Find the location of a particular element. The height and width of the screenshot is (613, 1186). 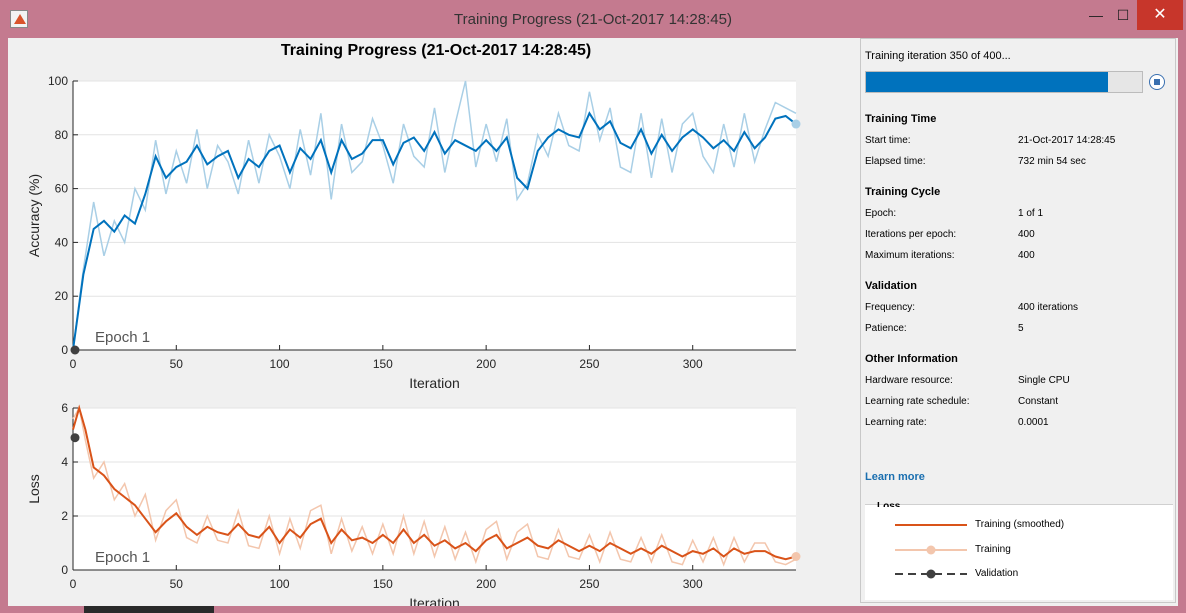

patience-label: Patience: is located at coordinates (886, 328).